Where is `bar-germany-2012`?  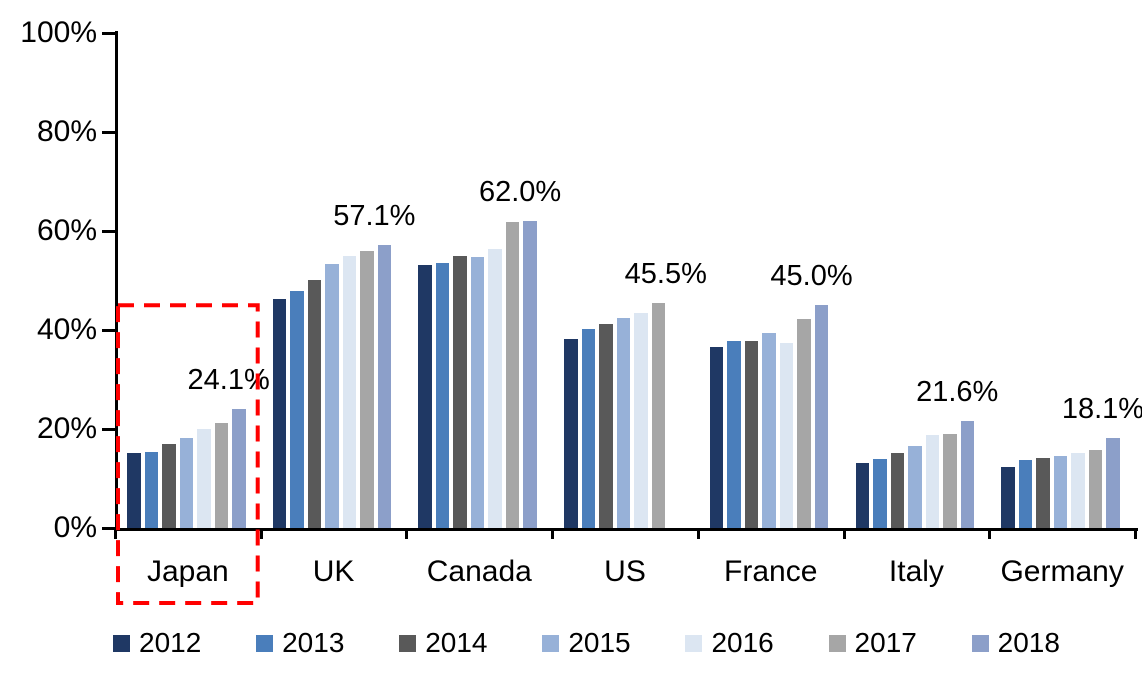 bar-germany-2012 is located at coordinates (1008, 497).